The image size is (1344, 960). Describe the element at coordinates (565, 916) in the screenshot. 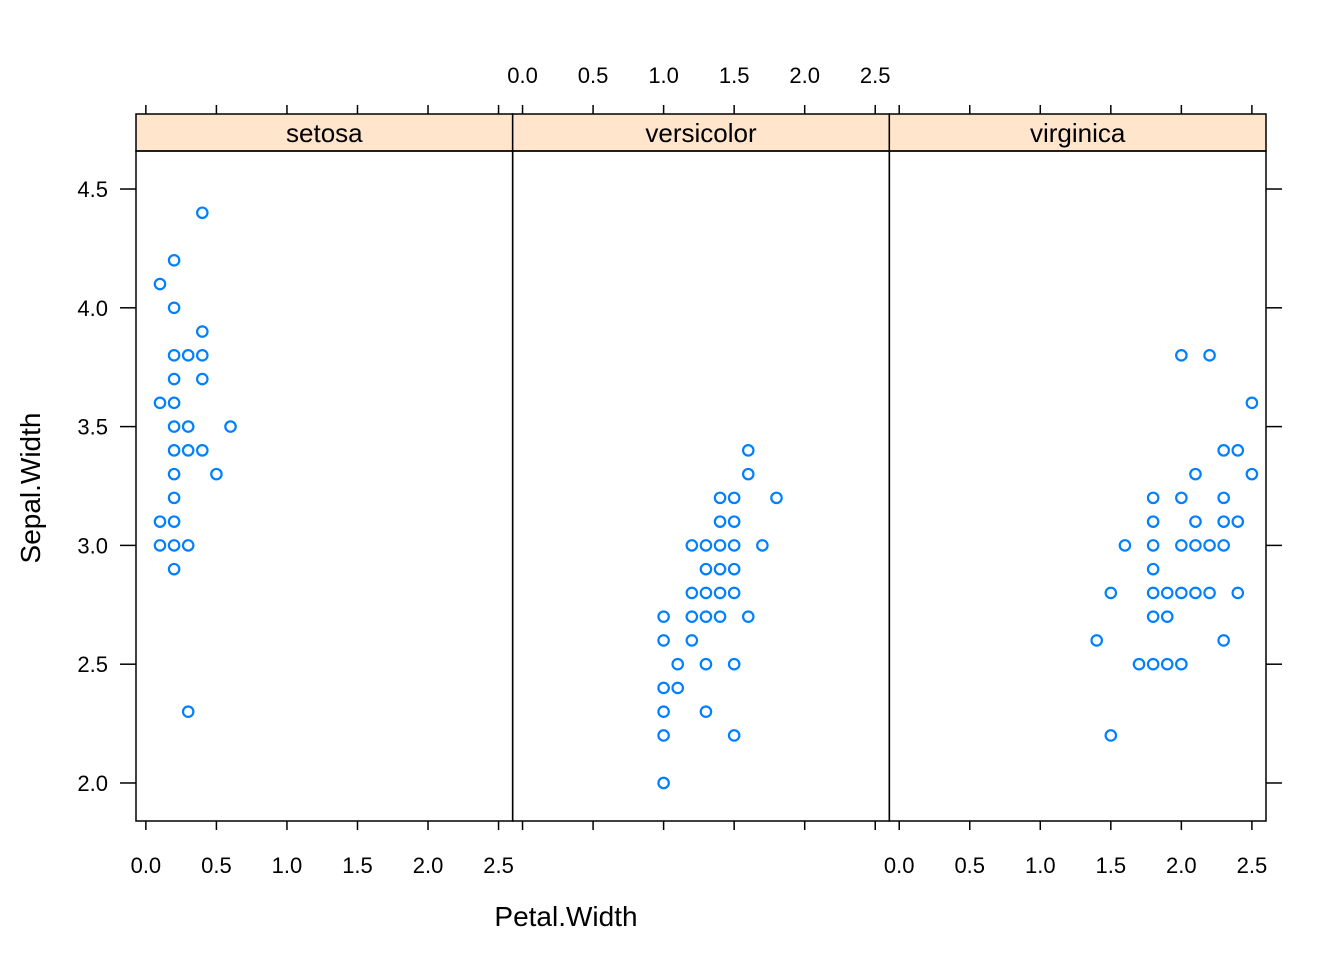

I see `x-axis-title: Petal.Width` at that location.